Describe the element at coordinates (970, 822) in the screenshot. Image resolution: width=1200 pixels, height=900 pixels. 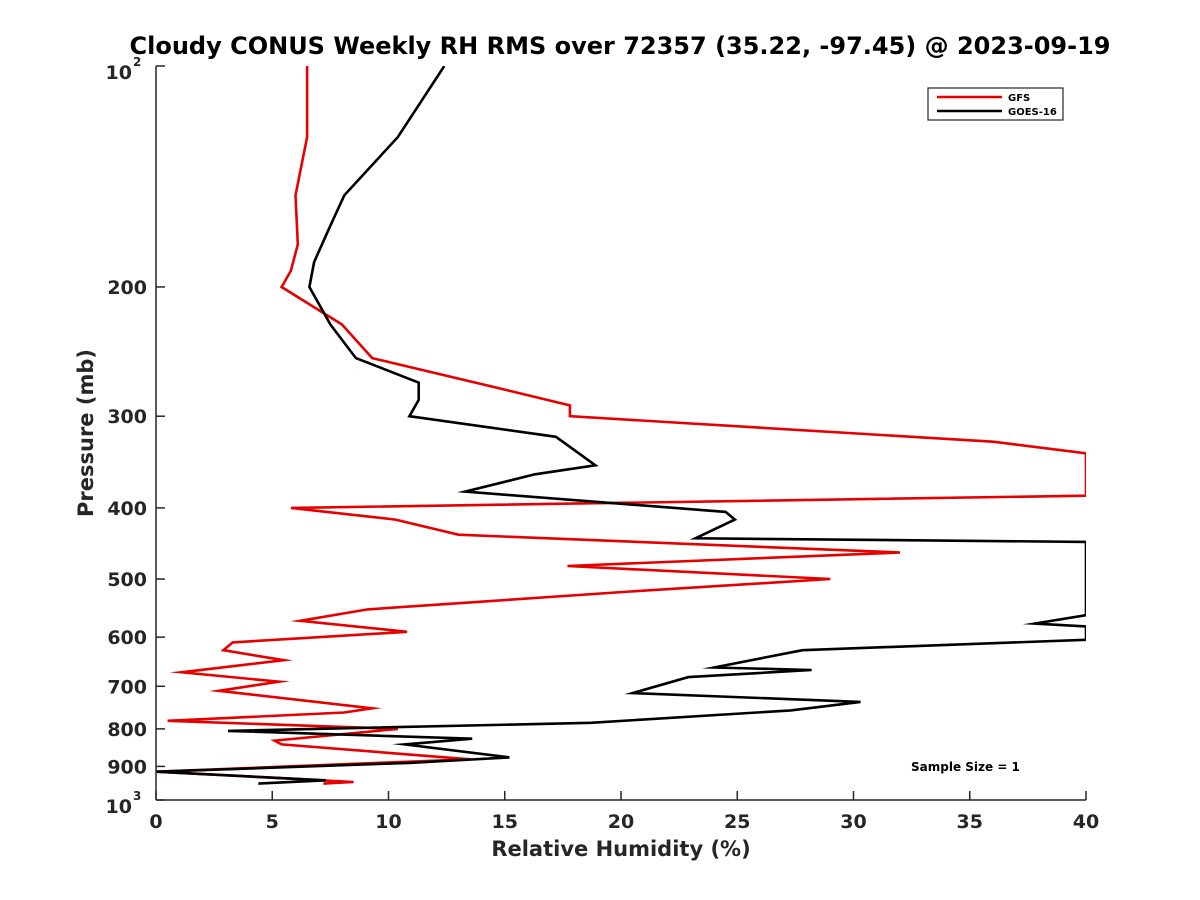
I see `x-tick-label: 35` at that location.